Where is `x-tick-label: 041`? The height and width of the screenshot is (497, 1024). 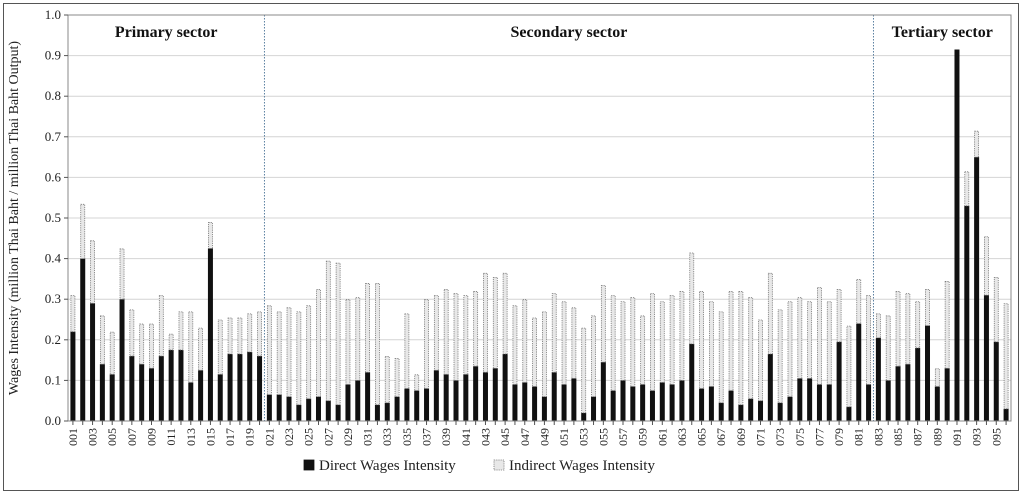 x-tick-label: 041 is located at coordinates (466, 437).